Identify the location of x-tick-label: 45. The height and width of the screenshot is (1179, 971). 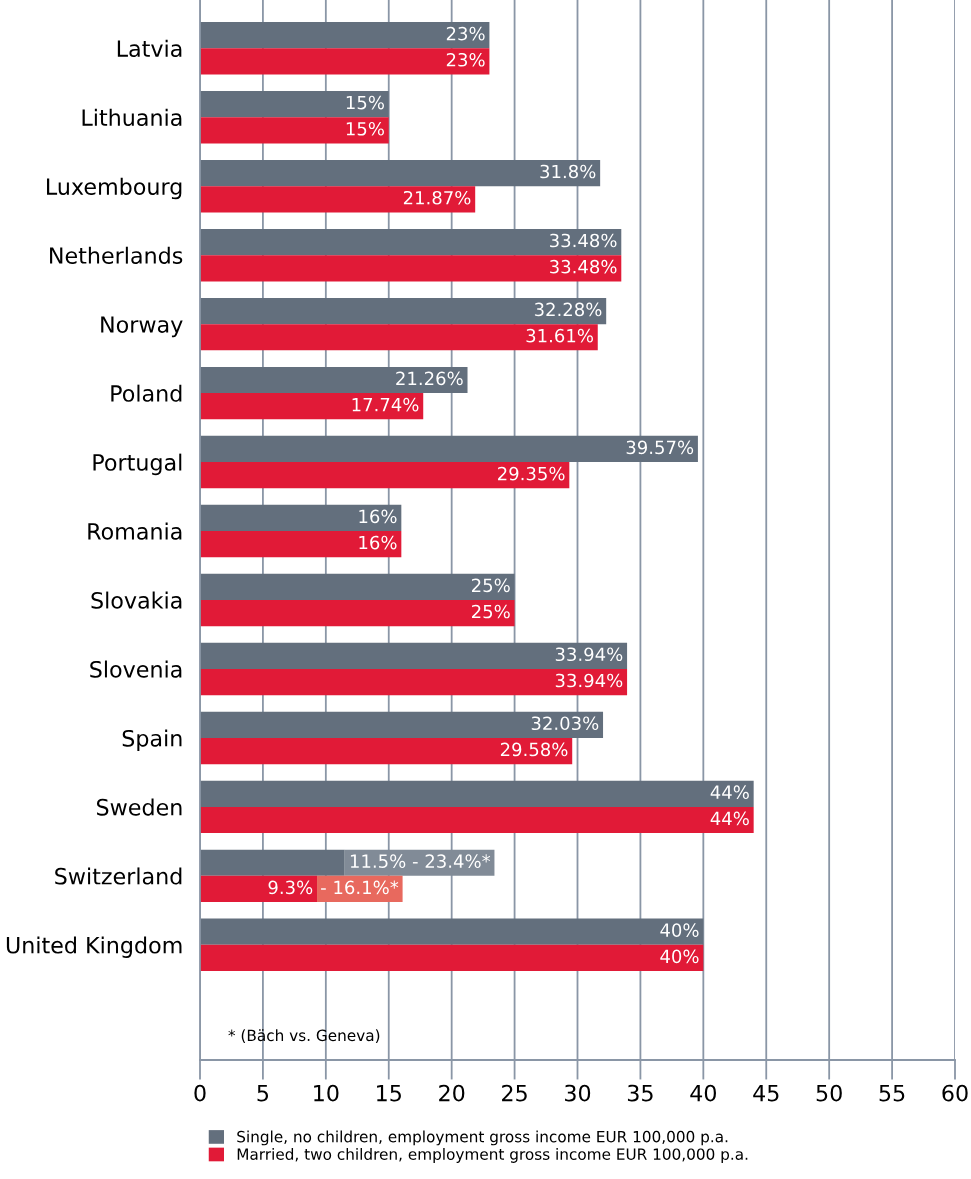
(766, 1093).